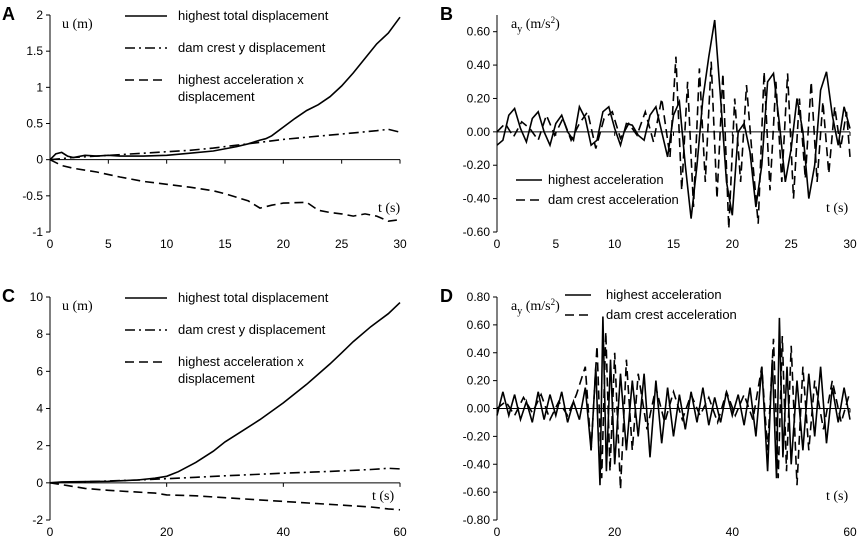 The width and height of the screenshot is (858, 545). Describe the element at coordinates (32, 196) in the screenshot. I see `y-tick-label: -0.5` at that location.